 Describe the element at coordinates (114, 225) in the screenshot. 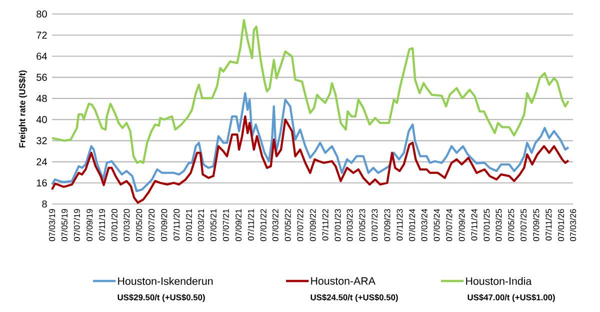

I see `x-tick-label: 07/01/20` at that location.